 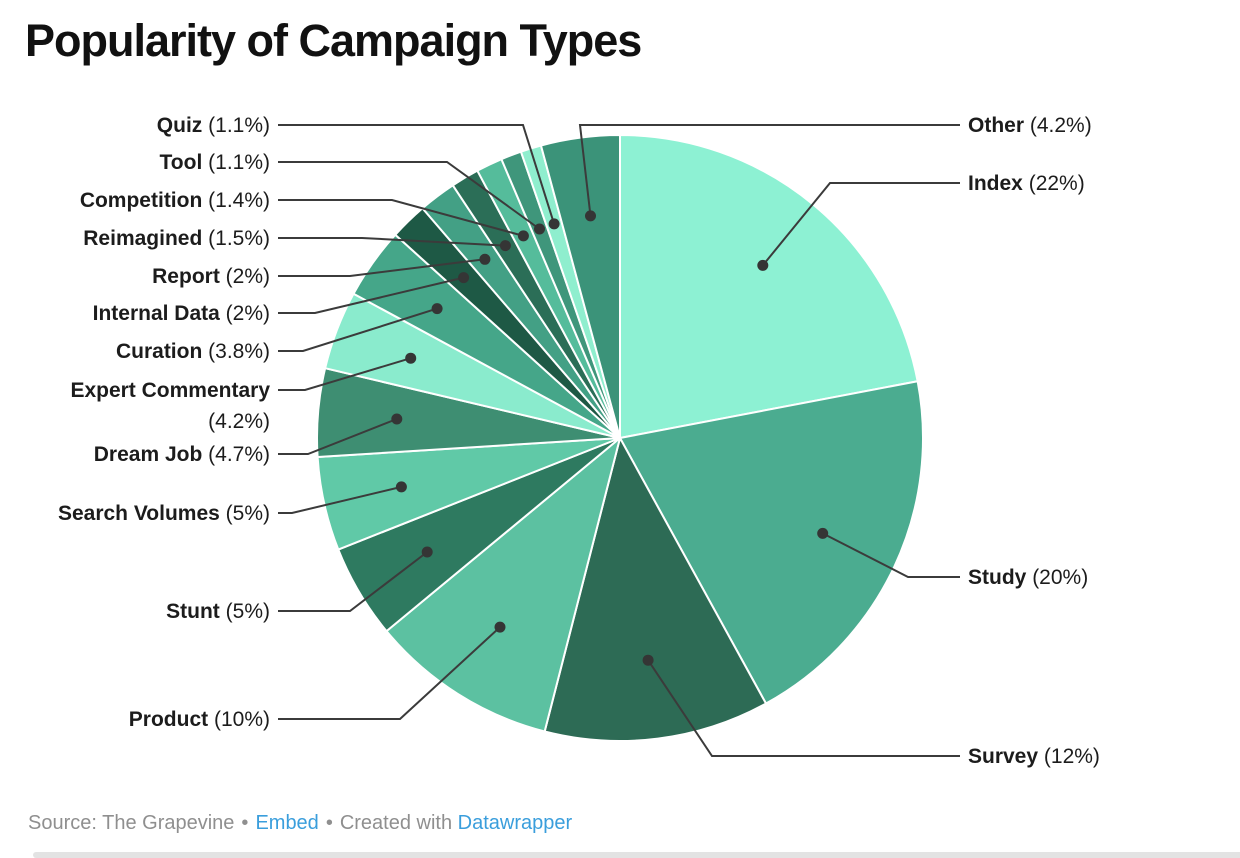 What do you see at coordinates (239, 351) in the screenshot?
I see `pie-label-percent: (3.8%)` at bounding box center [239, 351].